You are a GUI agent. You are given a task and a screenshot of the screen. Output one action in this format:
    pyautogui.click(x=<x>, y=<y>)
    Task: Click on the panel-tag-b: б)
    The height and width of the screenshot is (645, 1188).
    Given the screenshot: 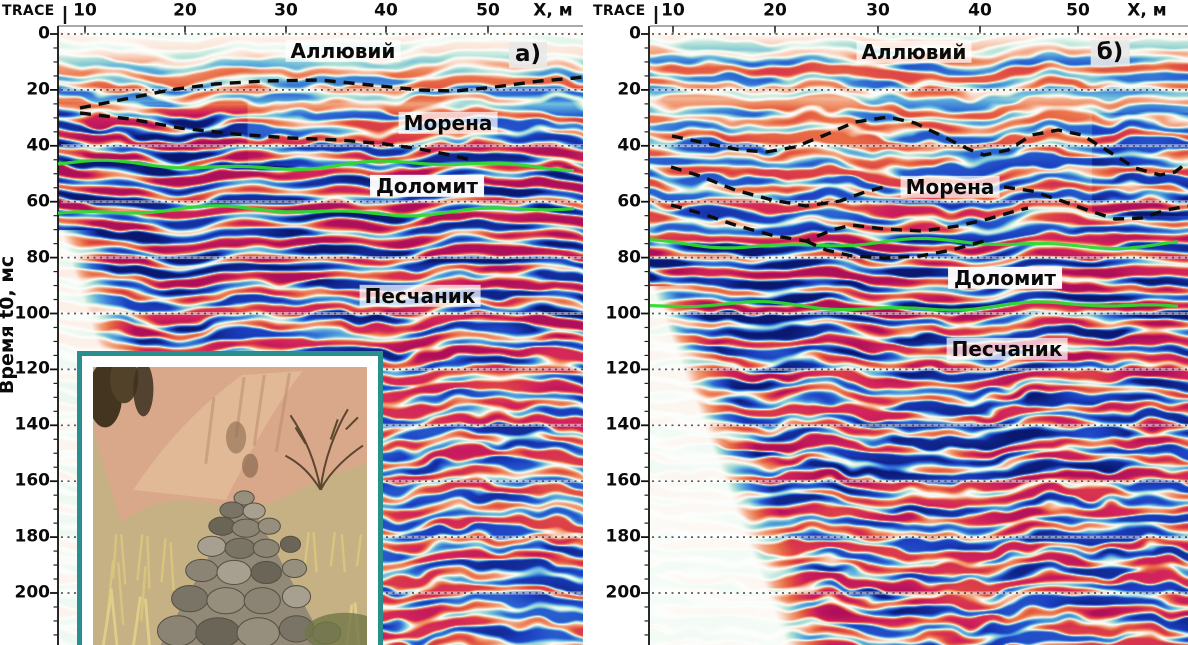 What is the action you would take?
    pyautogui.click(x=1110, y=52)
    